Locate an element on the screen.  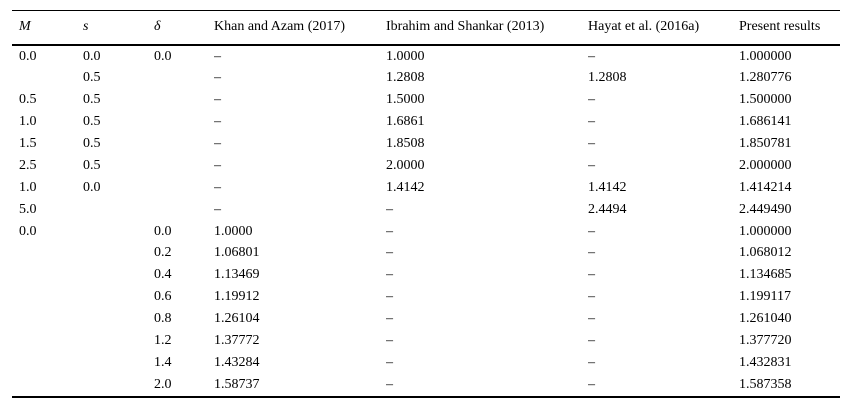
table-row: 1.0 0.5 – 1.6861 – 1.686141 is located at coordinates (426, 122).